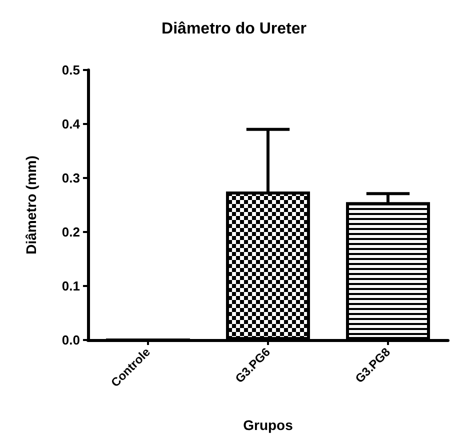 This screenshot has width=468, height=448. I want to click on y-tick-label: 0.0, so click(71, 340).